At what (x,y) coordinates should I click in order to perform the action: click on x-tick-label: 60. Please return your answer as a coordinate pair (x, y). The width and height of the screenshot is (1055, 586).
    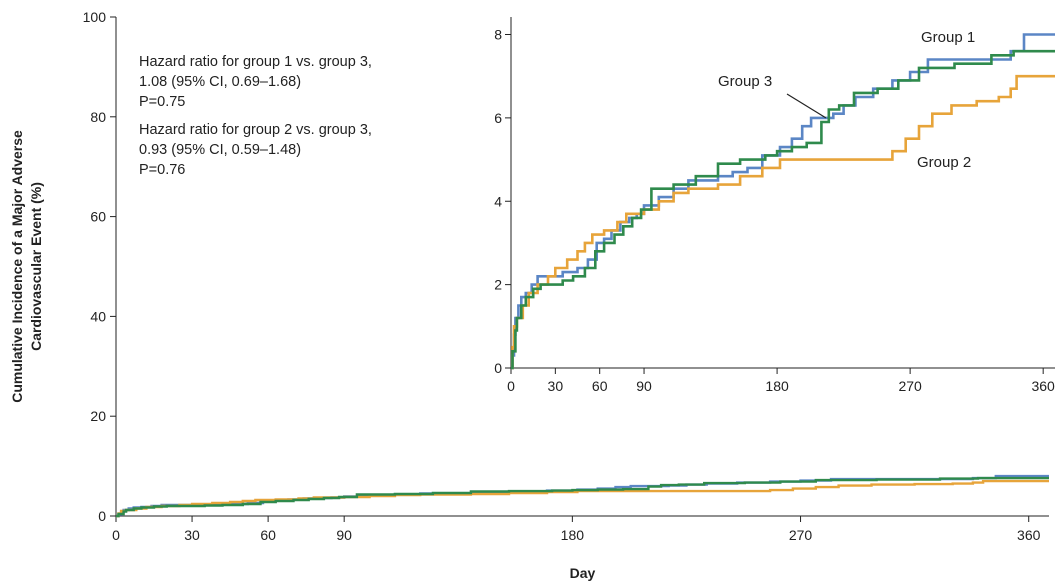
    Looking at the image, I should click on (268, 535).